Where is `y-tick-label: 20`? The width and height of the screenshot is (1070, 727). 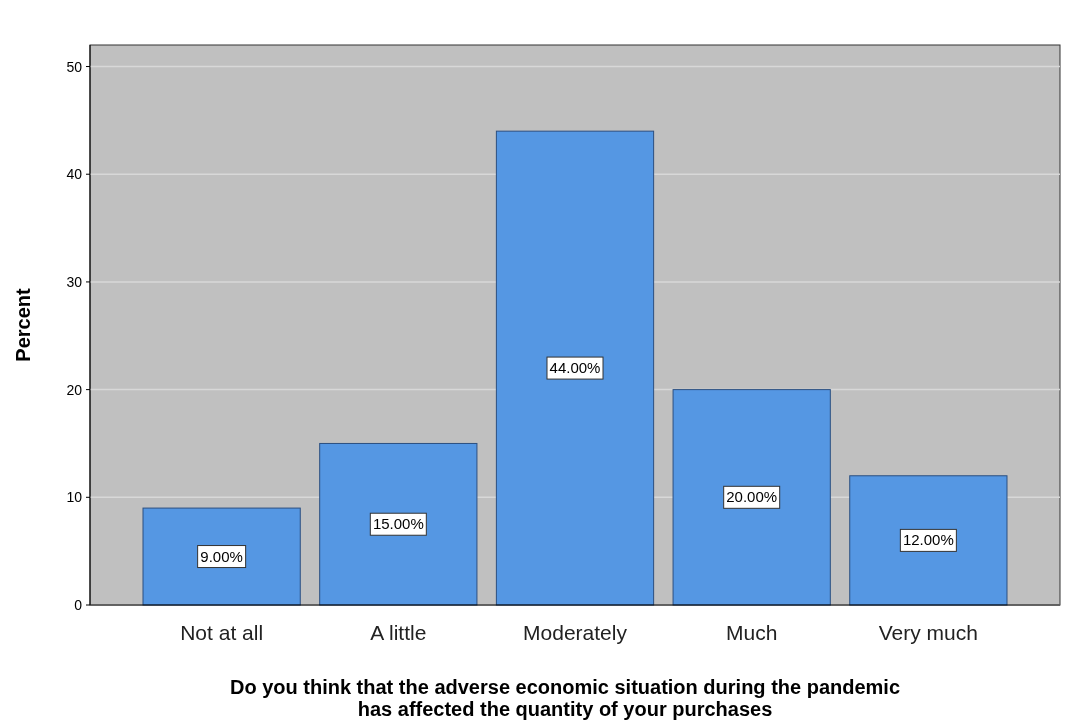
y-tick-label: 20 is located at coordinates (74, 389).